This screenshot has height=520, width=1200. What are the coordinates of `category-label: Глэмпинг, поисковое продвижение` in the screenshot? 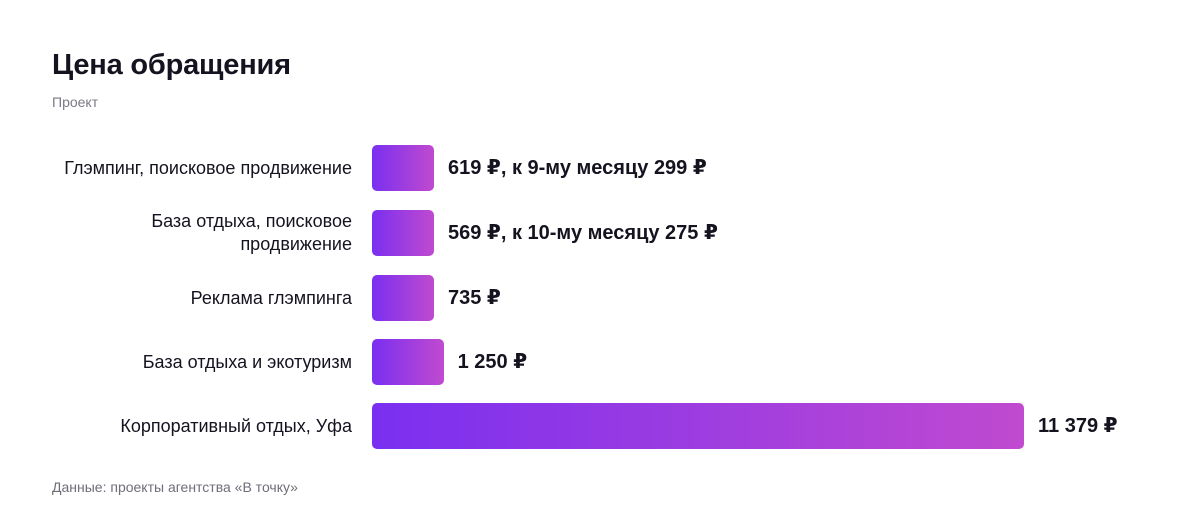 It's located at (208, 167).